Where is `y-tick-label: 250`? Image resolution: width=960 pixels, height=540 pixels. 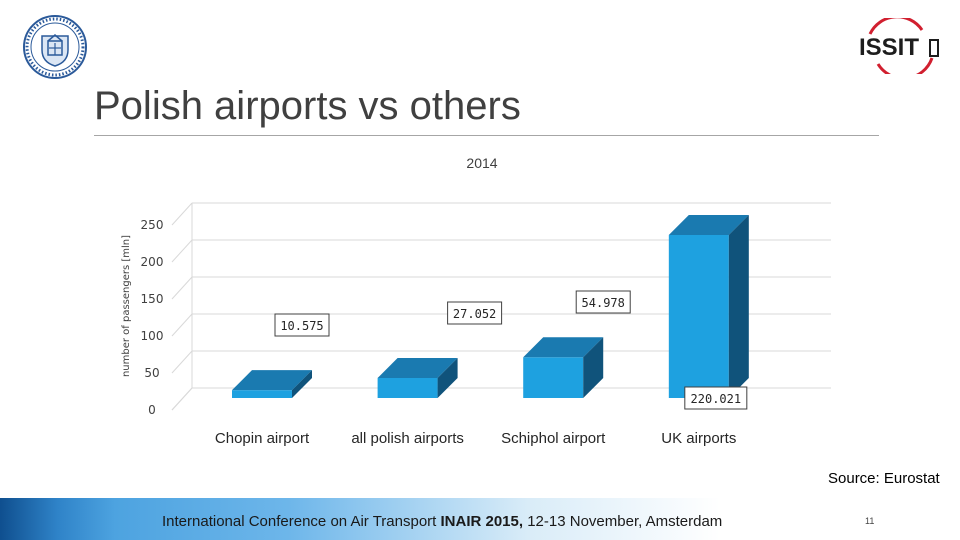
y-tick-label: 250 is located at coordinates (152, 225).